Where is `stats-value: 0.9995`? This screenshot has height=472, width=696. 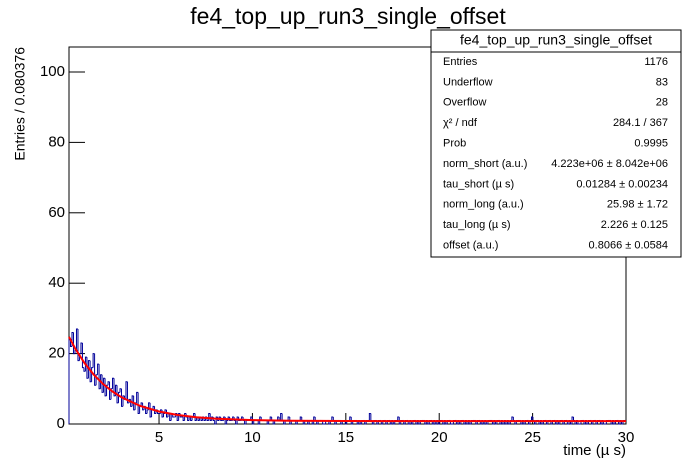
stats-value: 0.9995 is located at coordinates (651, 144).